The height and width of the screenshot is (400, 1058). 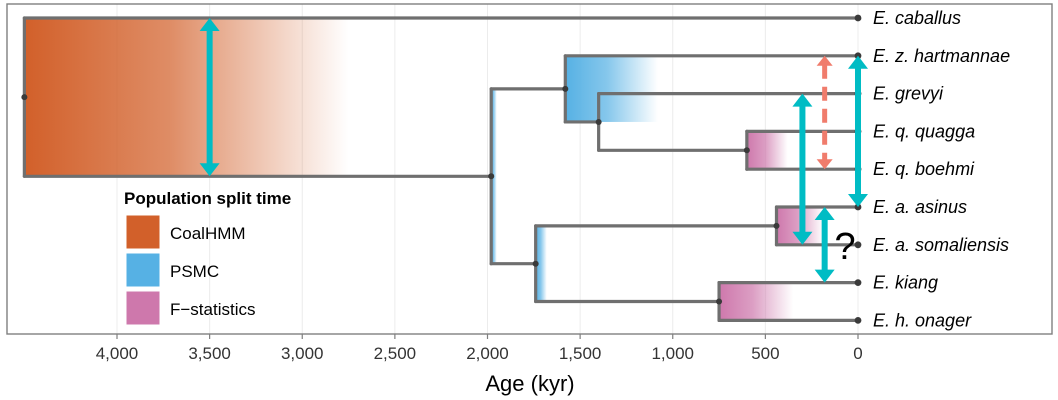 What do you see at coordinates (117, 353) in the screenshot?
I see `x-tick-label: 4,000` at bounding box center [117, 353].